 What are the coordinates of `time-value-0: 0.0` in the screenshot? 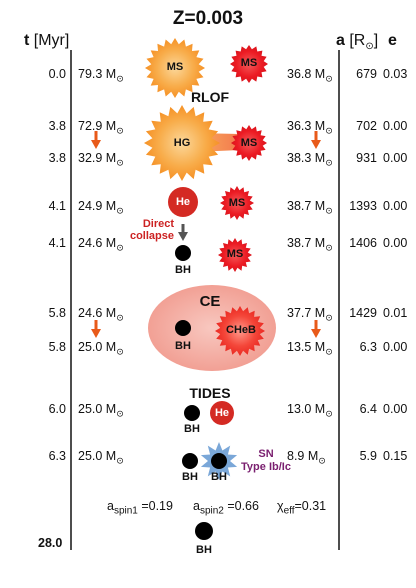 It's located at (44, 74).